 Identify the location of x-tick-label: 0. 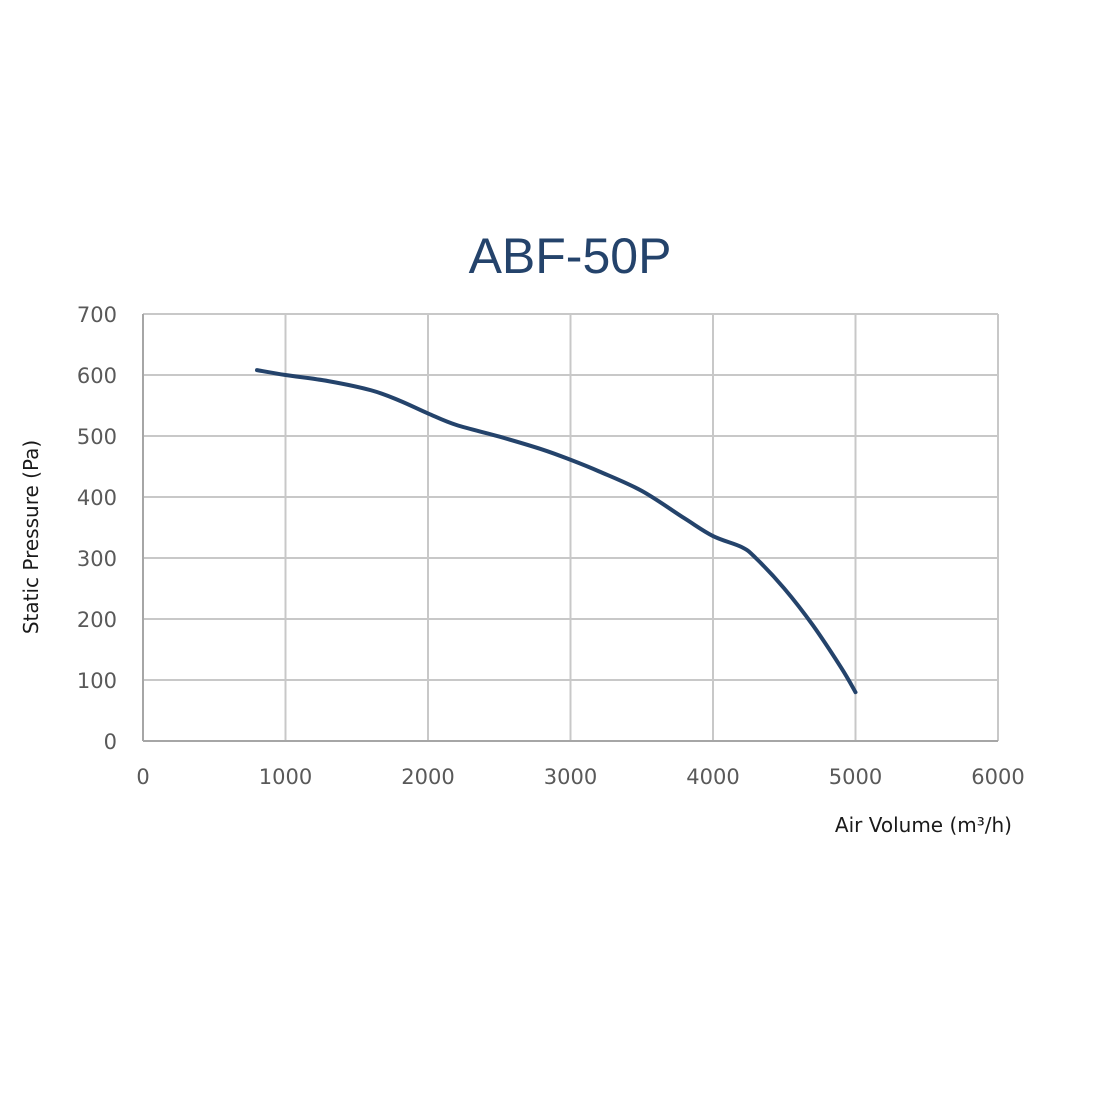
(142, 777).